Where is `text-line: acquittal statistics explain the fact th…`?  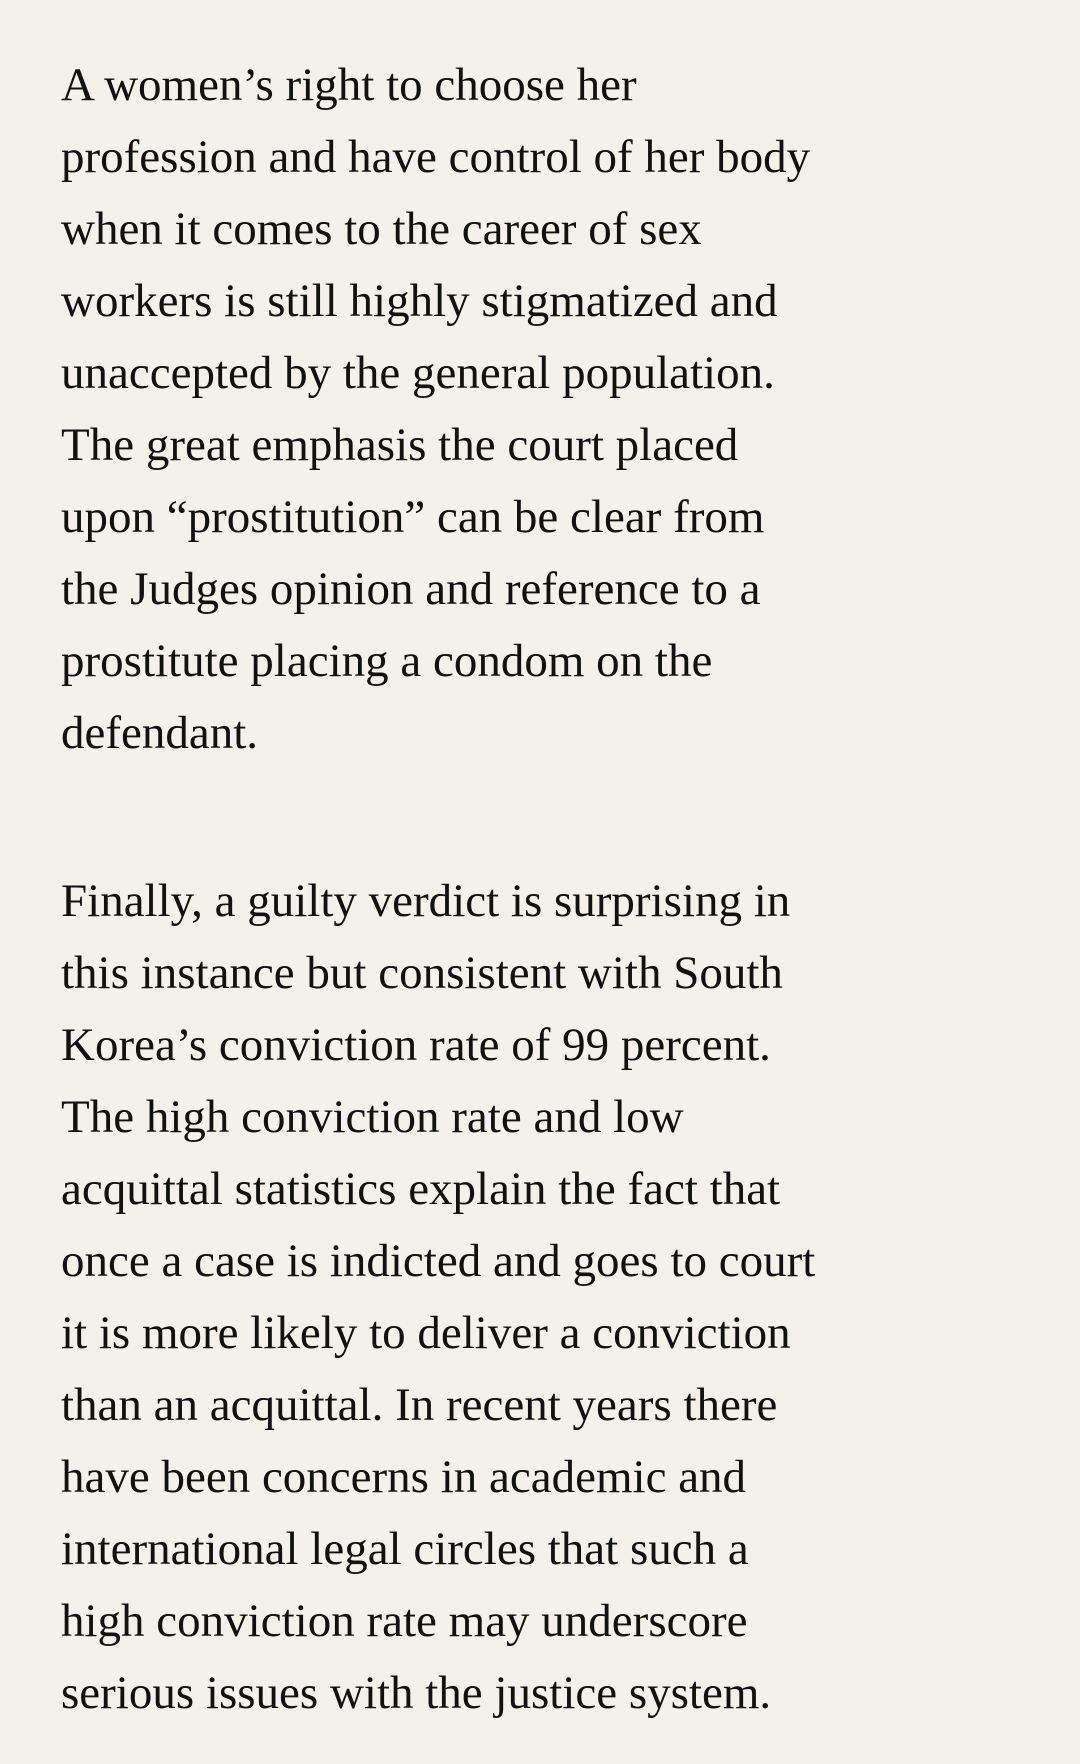 text-line: acquittal statistics explain the fact th… is located at coordinates (421, 1189).